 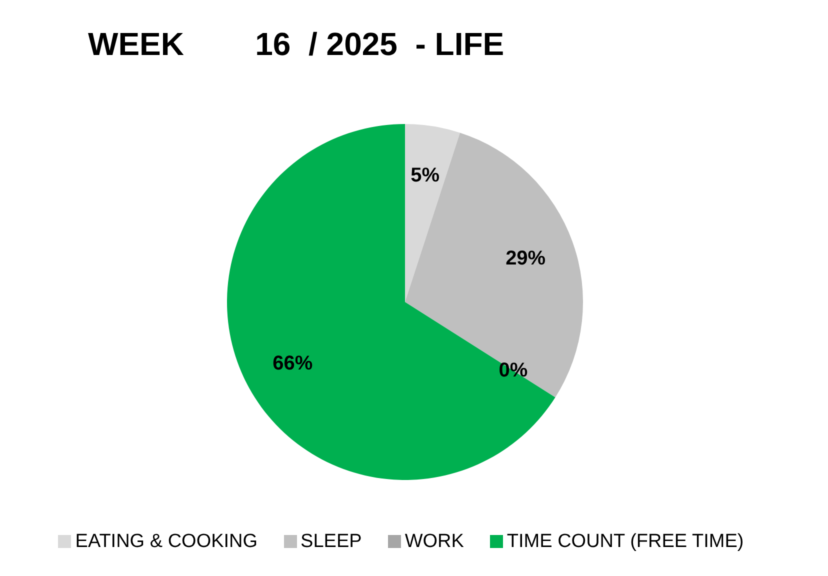 What do you see at coordinates (434, 541) in the screenshot?
I see `legend-label: WORK` at bounding box center [434, 541].